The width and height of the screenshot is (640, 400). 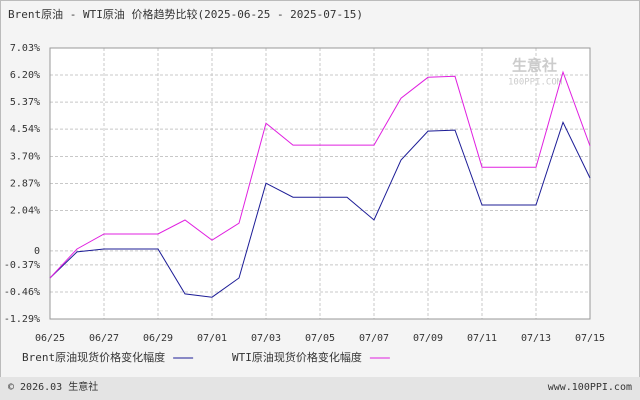 I want to click on y-tick-label: 0, so click(x=37, y=251).